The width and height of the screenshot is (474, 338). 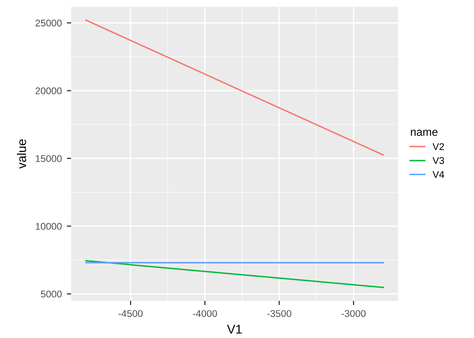 I want to click on x-tick-label: -3000, so click(x=354, y=313).